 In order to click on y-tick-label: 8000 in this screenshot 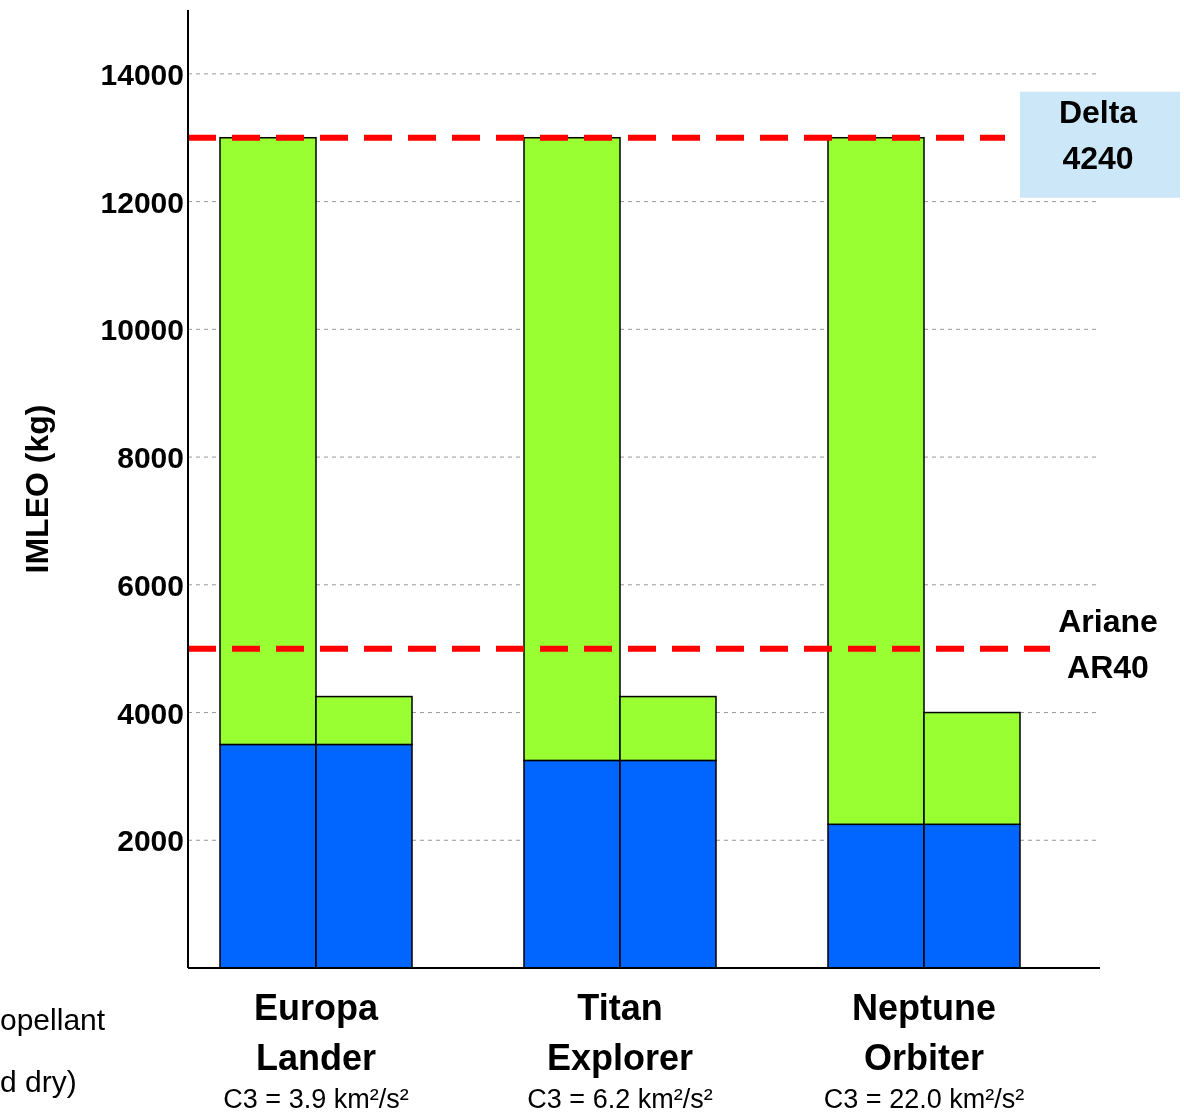, I will do `click(150, 458)`.